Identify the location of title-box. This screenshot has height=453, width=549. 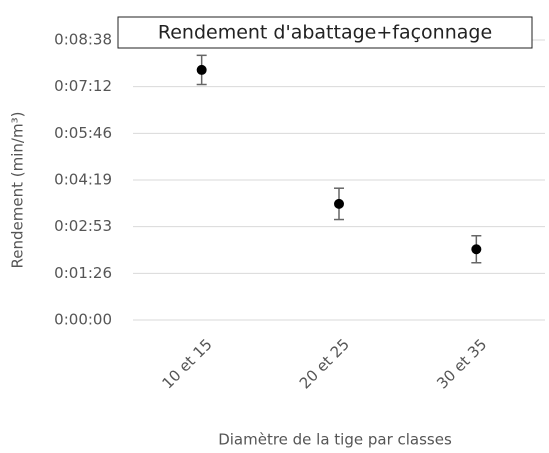
(325, 32).